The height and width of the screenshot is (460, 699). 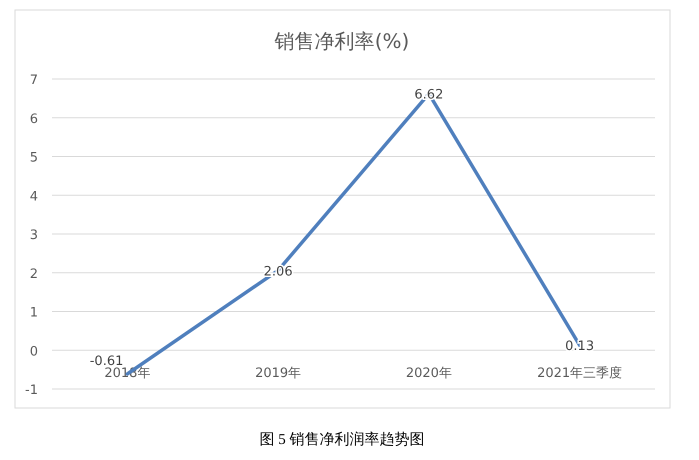 I want to click on data-label: 0.13, so click(x=579, y=346).